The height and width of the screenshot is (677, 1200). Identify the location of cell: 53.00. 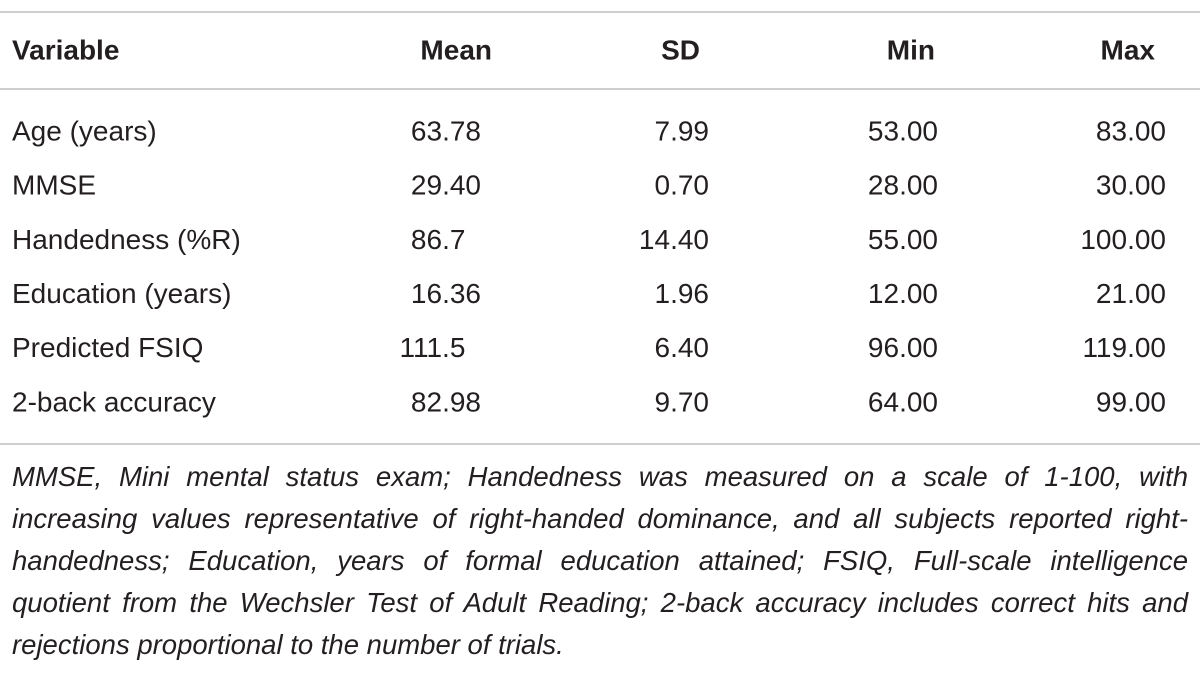
(903, 130).